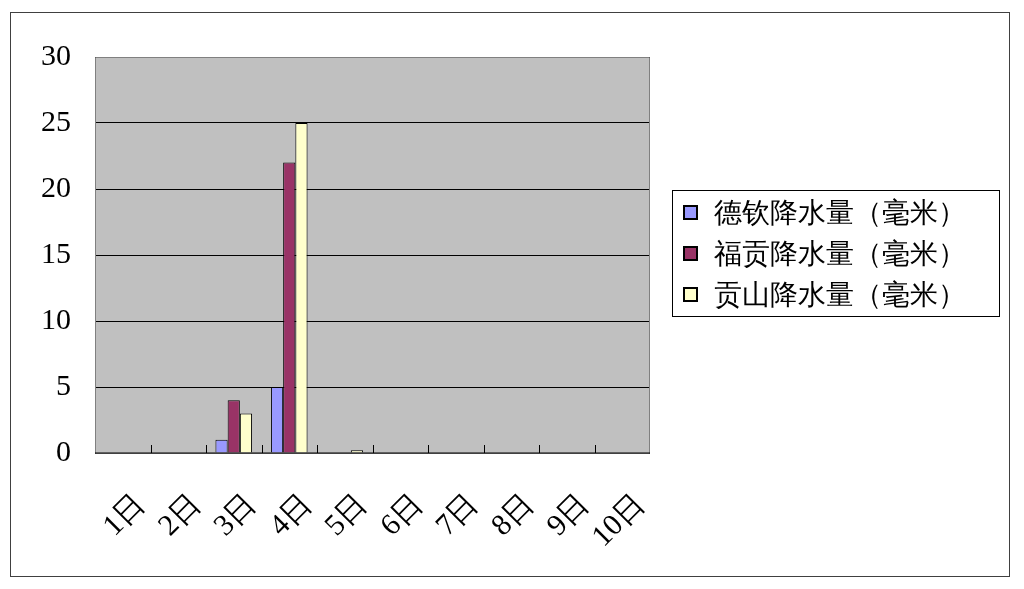  I want to click on x-tick-label: 9日, so click(567, 514).